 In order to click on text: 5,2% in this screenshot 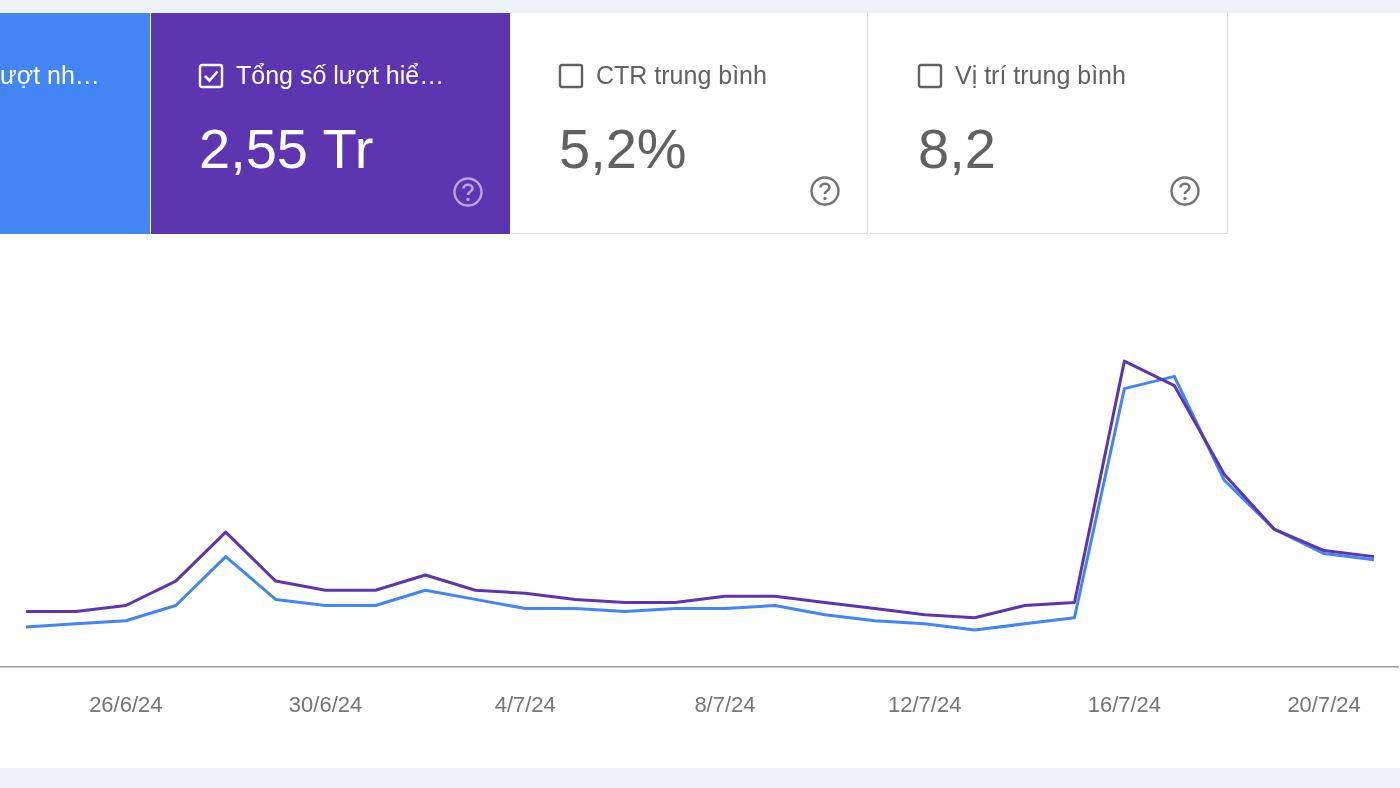, I will do `click(623, 148)`.